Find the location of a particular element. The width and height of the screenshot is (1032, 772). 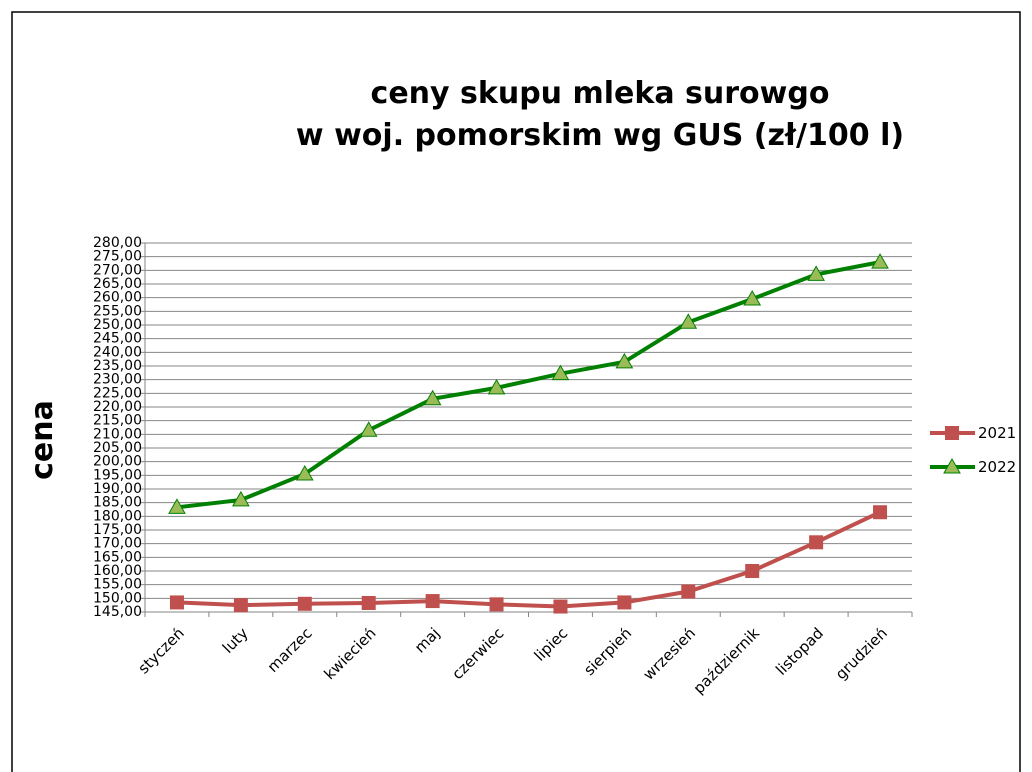

legend-label: 2022 is located at coordinates (997, 467).